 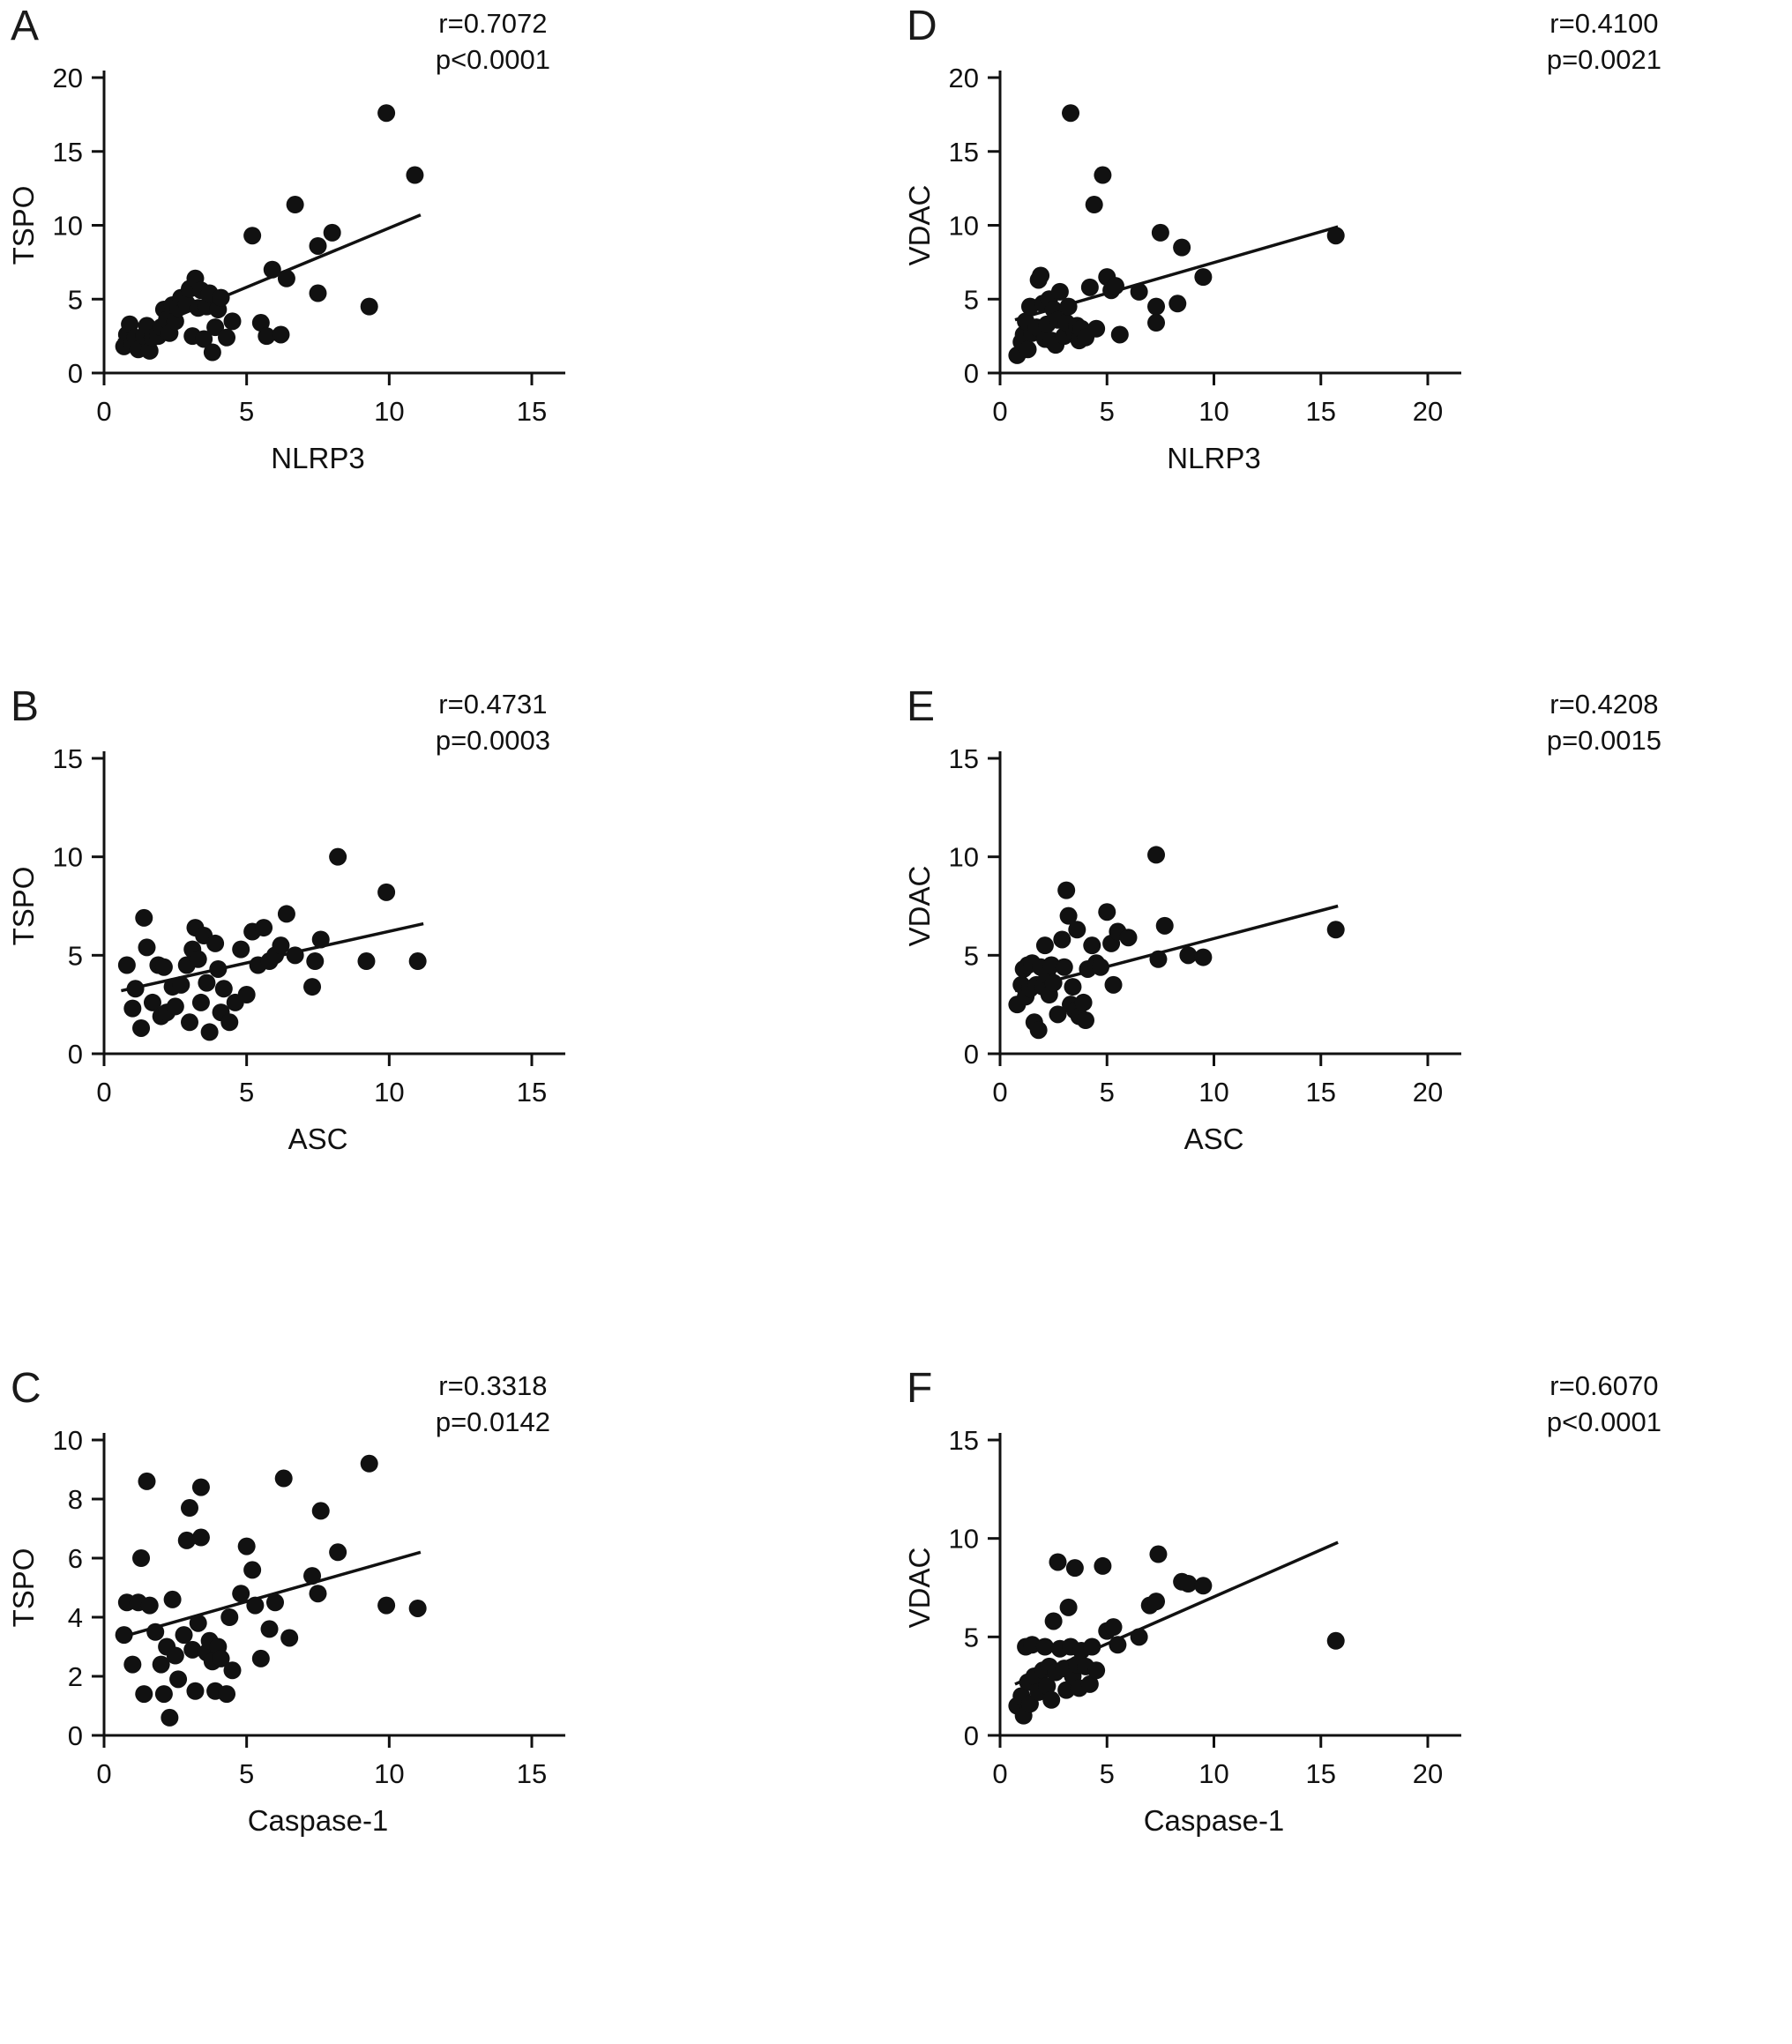 What do you see at coordinates (1182, 1631) in the screenshot?
I see `scatter-plot-f: 0 5 10 15 0 5 10 15 20 Caspase-1 VDAC` at bounding box center [1182, 1631].